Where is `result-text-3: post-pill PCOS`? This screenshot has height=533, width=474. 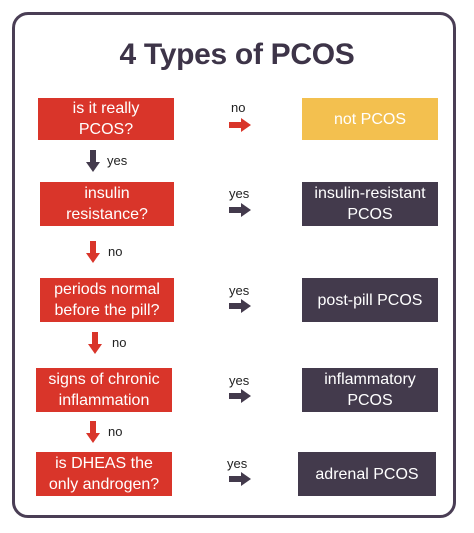 result-text-3: post-pill PCOS is located at coordinates (370, 300).